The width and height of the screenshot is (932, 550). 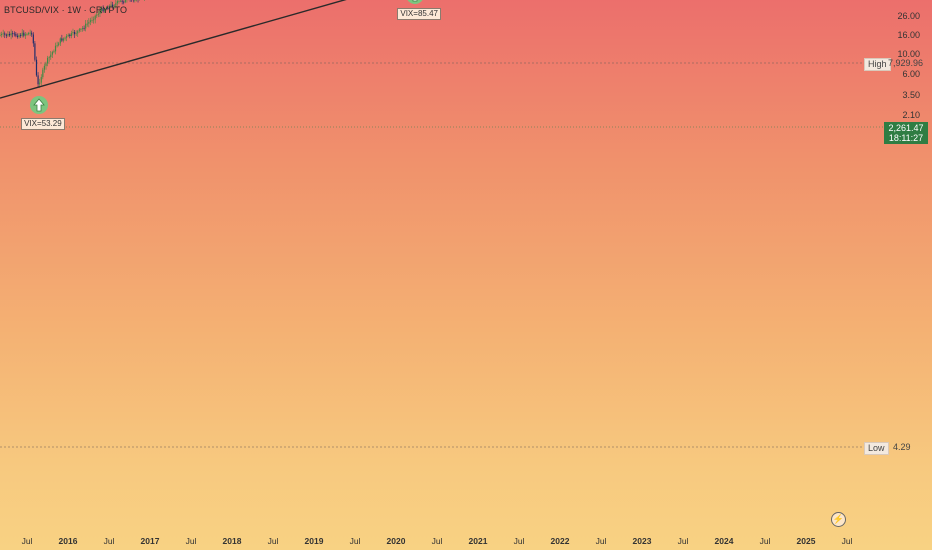 I want to click on time-tick: 2016, so click(x=68, y=541).